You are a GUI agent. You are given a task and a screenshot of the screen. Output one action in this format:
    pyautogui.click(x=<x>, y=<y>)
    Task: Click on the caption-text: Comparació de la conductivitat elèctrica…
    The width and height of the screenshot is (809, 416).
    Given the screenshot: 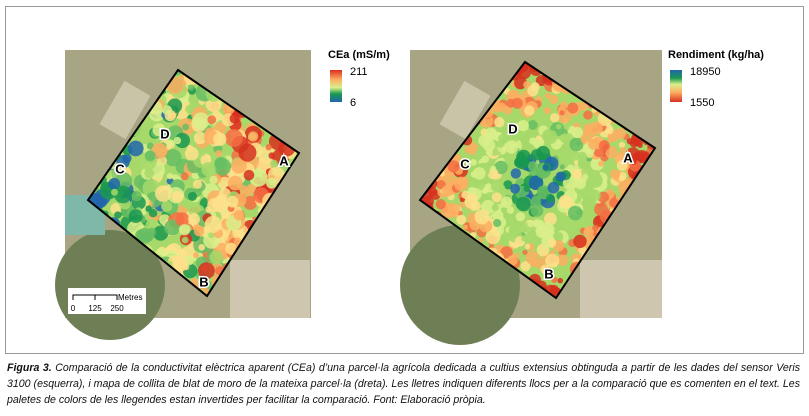 What is the action you would take?
    pyautogui.click(x=403, y=384)
    